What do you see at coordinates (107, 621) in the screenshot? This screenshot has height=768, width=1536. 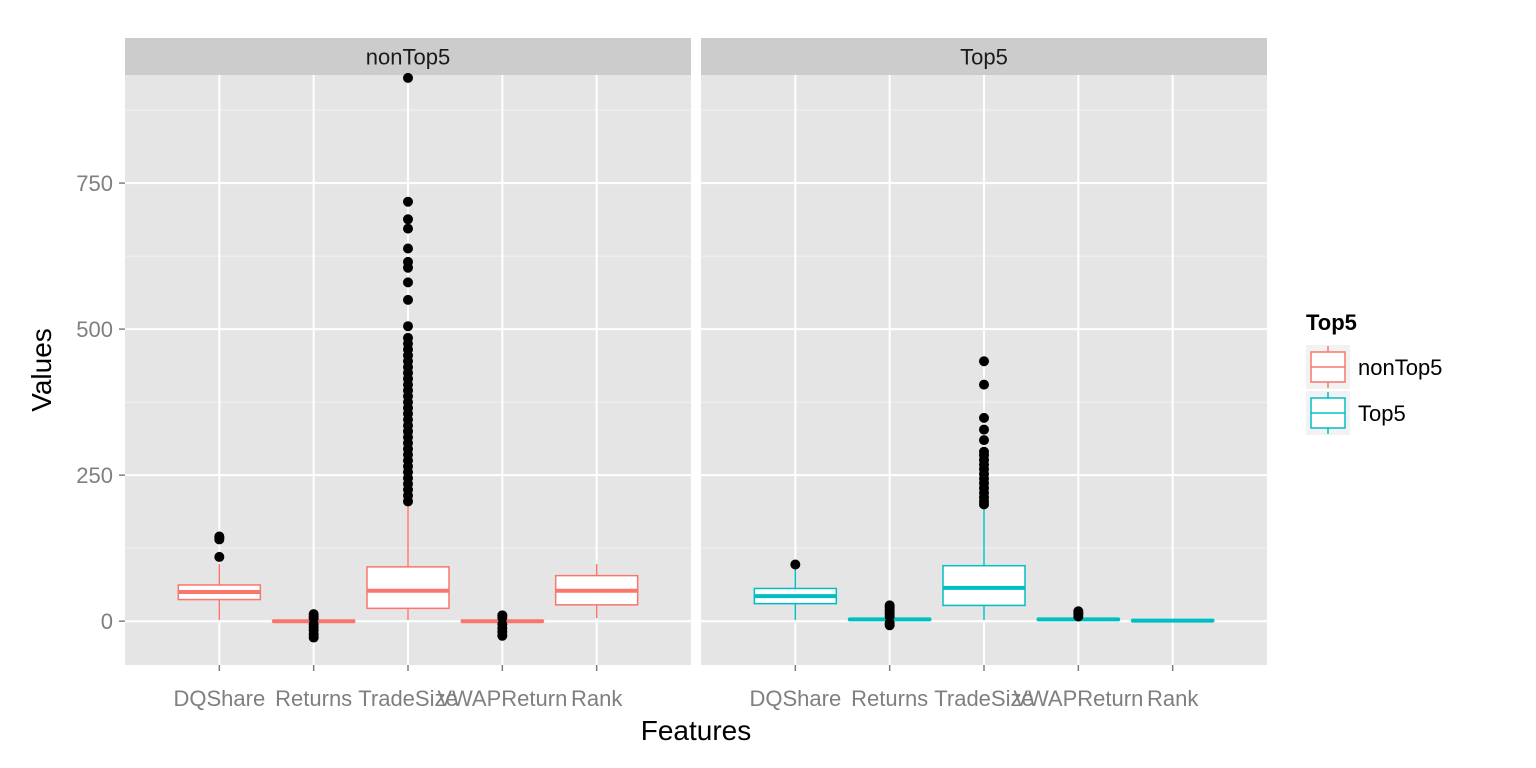 I see `y-tick-label: 0` at bounding box center [107, 621].